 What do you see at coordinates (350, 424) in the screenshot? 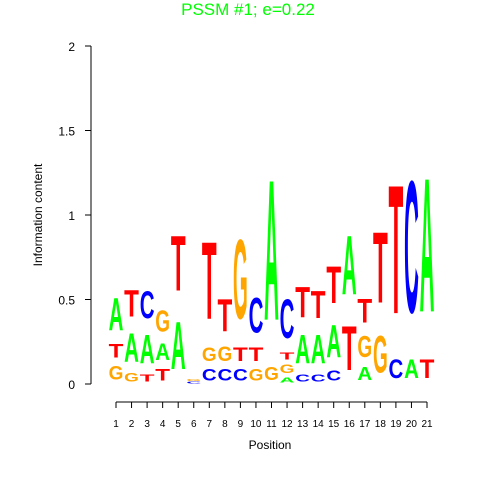
I see `x-tick-label: 16` at bounding box center [350, 424].